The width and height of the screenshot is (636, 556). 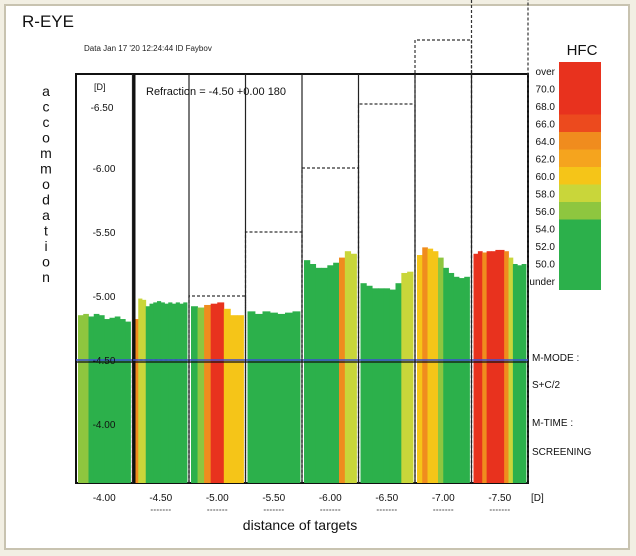 I want to click on x-tick-label: -6.00, so click(x=330, y=498).